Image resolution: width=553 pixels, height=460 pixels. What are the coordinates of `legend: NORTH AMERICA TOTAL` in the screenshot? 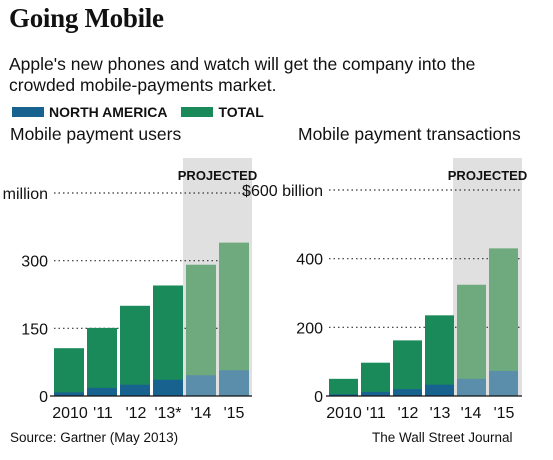 It's located at (145, 112).